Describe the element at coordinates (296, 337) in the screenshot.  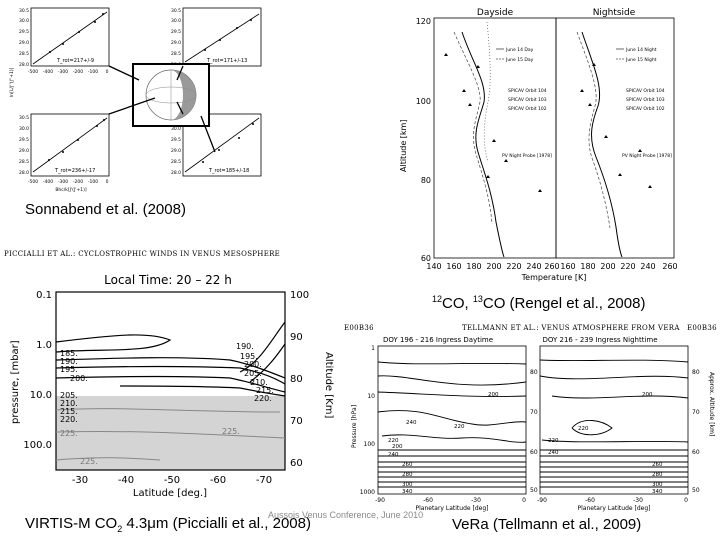
I see `svg-text: 90` at that location.